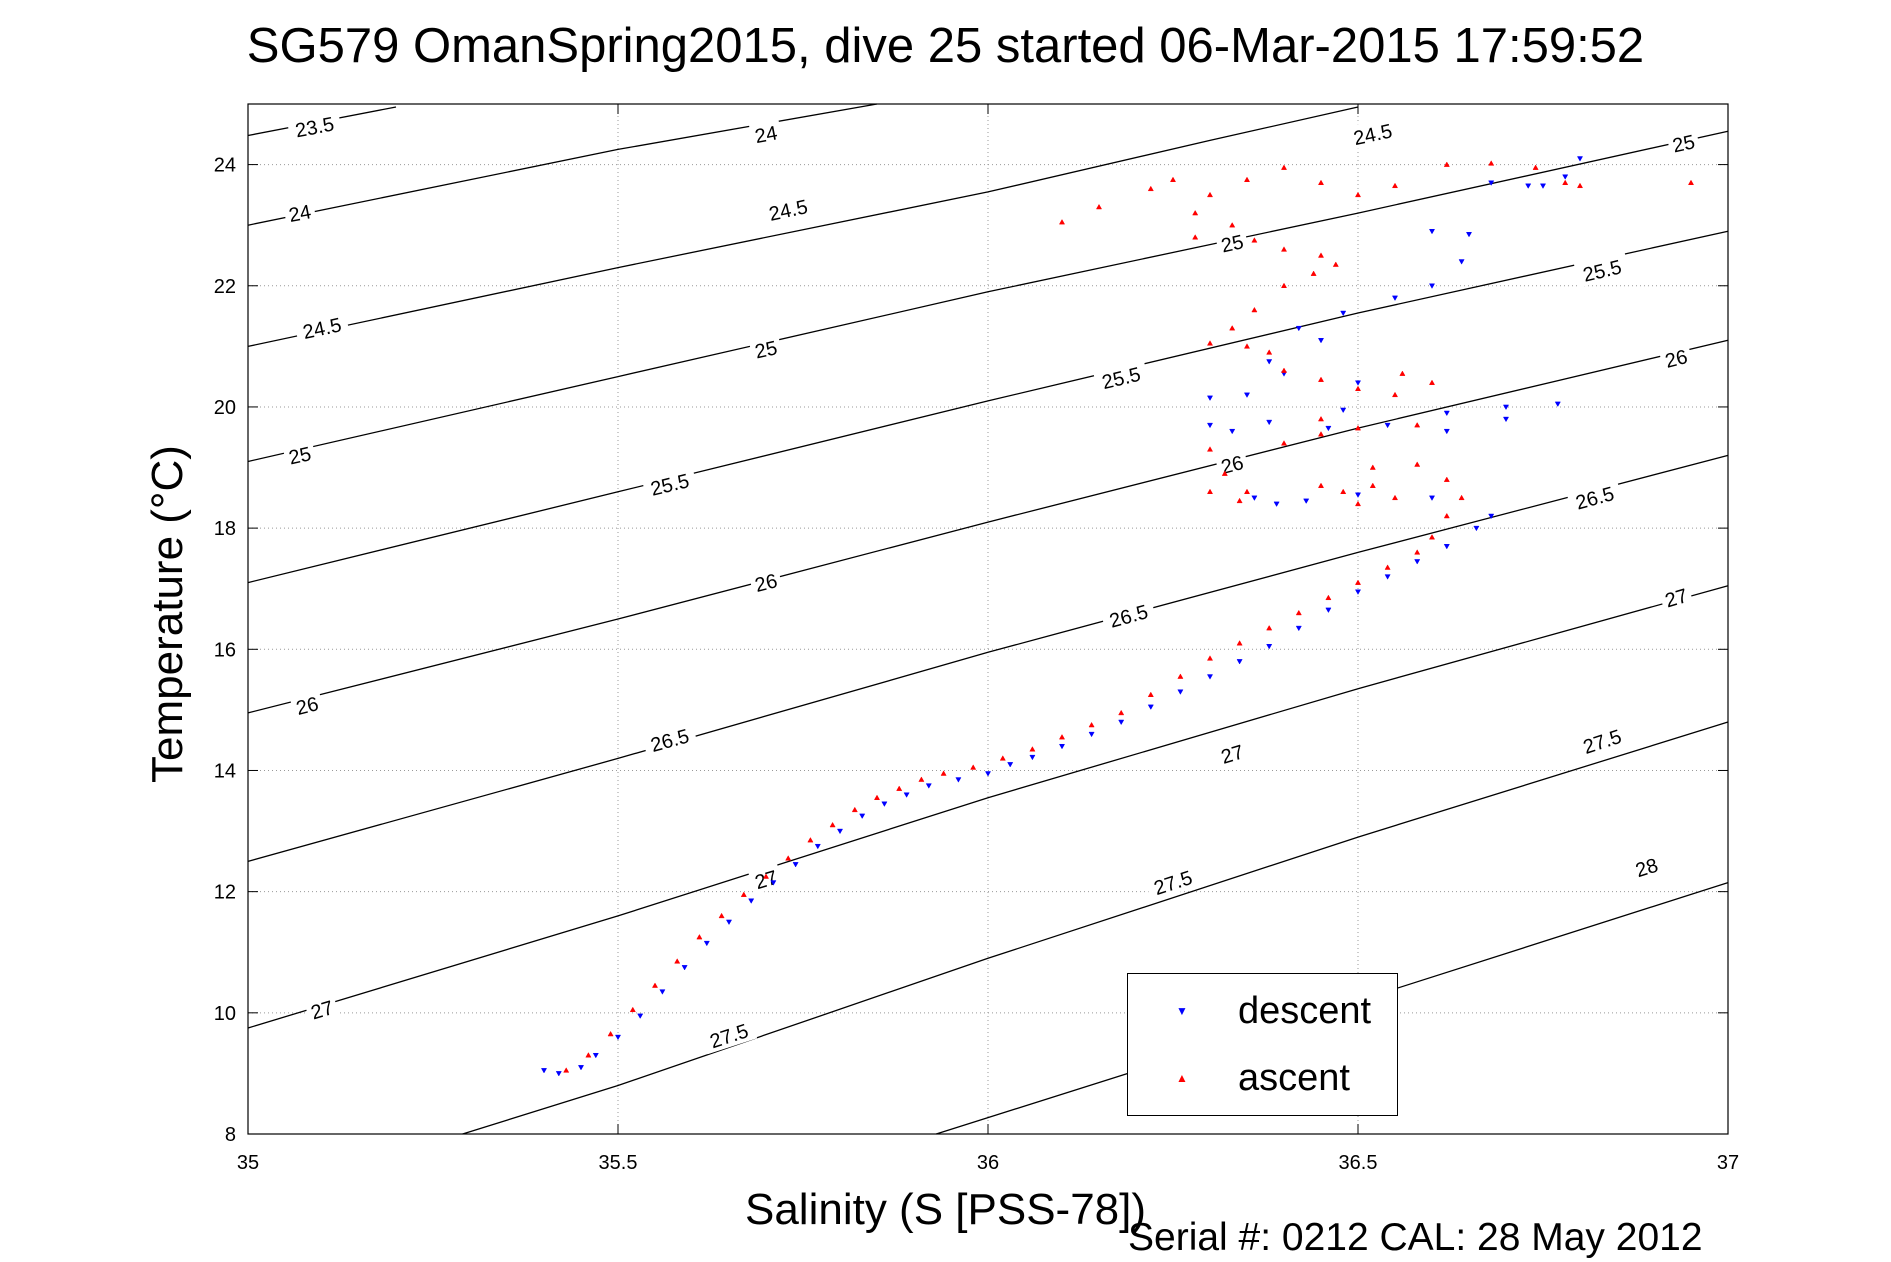  I want to click on y-tick-label: 18, so click(225, 529).